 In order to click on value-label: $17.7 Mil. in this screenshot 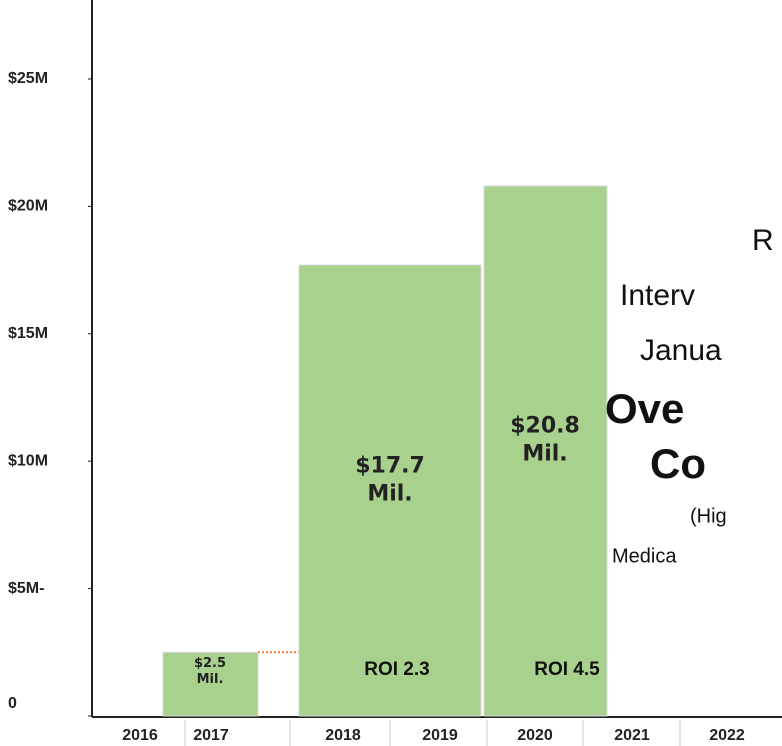, I will do `click(390, 480)`.